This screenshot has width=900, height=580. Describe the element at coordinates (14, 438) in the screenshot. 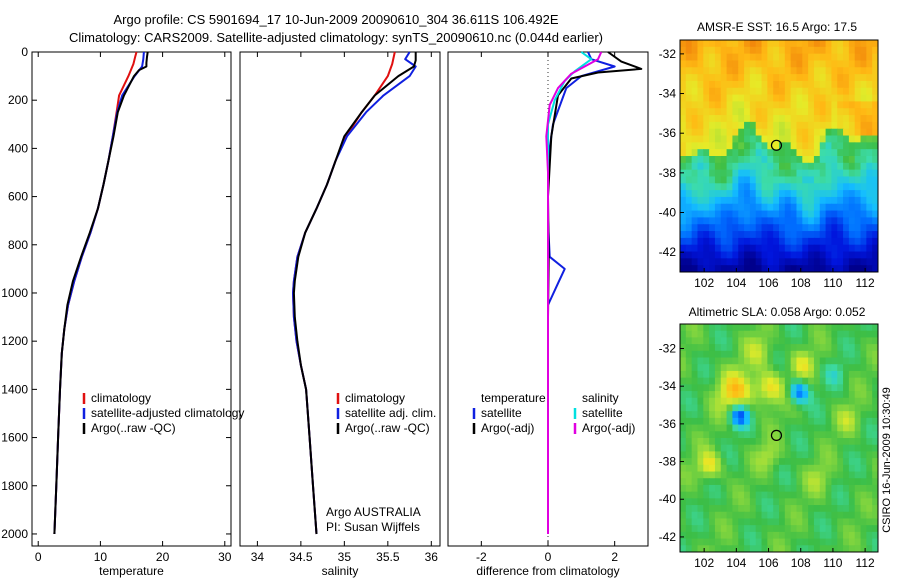

I see `temperature-ytick-label: 1600` at that location.